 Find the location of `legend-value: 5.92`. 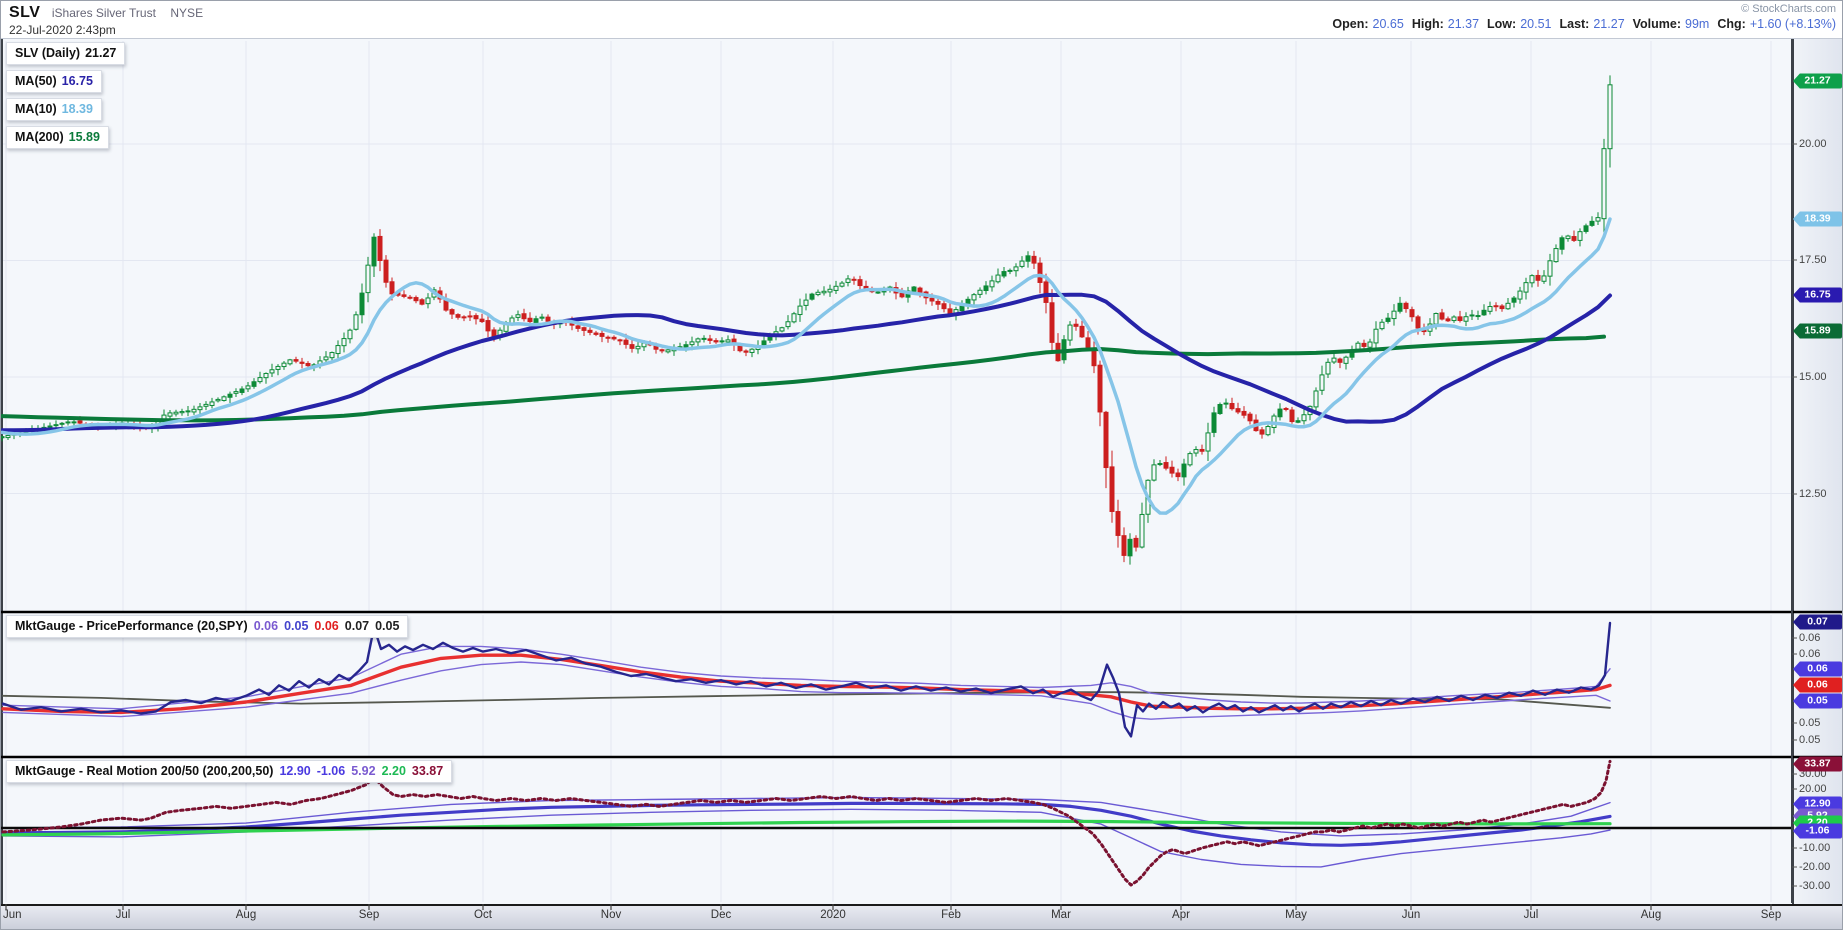

legend-value: 5.92 is located at coordinates (363, 771).